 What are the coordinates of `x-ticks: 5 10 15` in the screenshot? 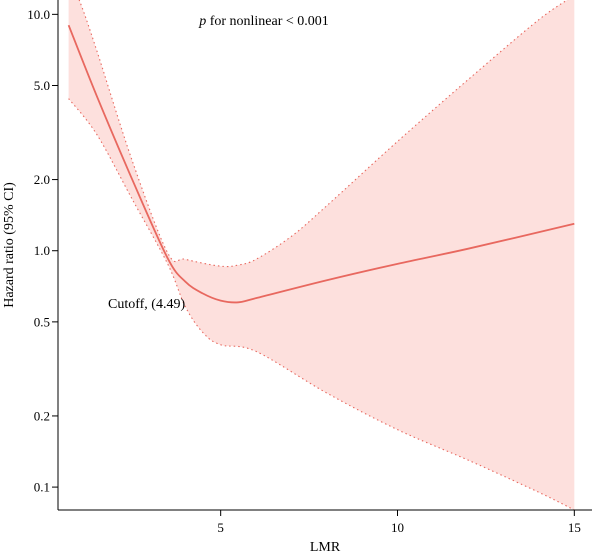 It's located at (399, 522).